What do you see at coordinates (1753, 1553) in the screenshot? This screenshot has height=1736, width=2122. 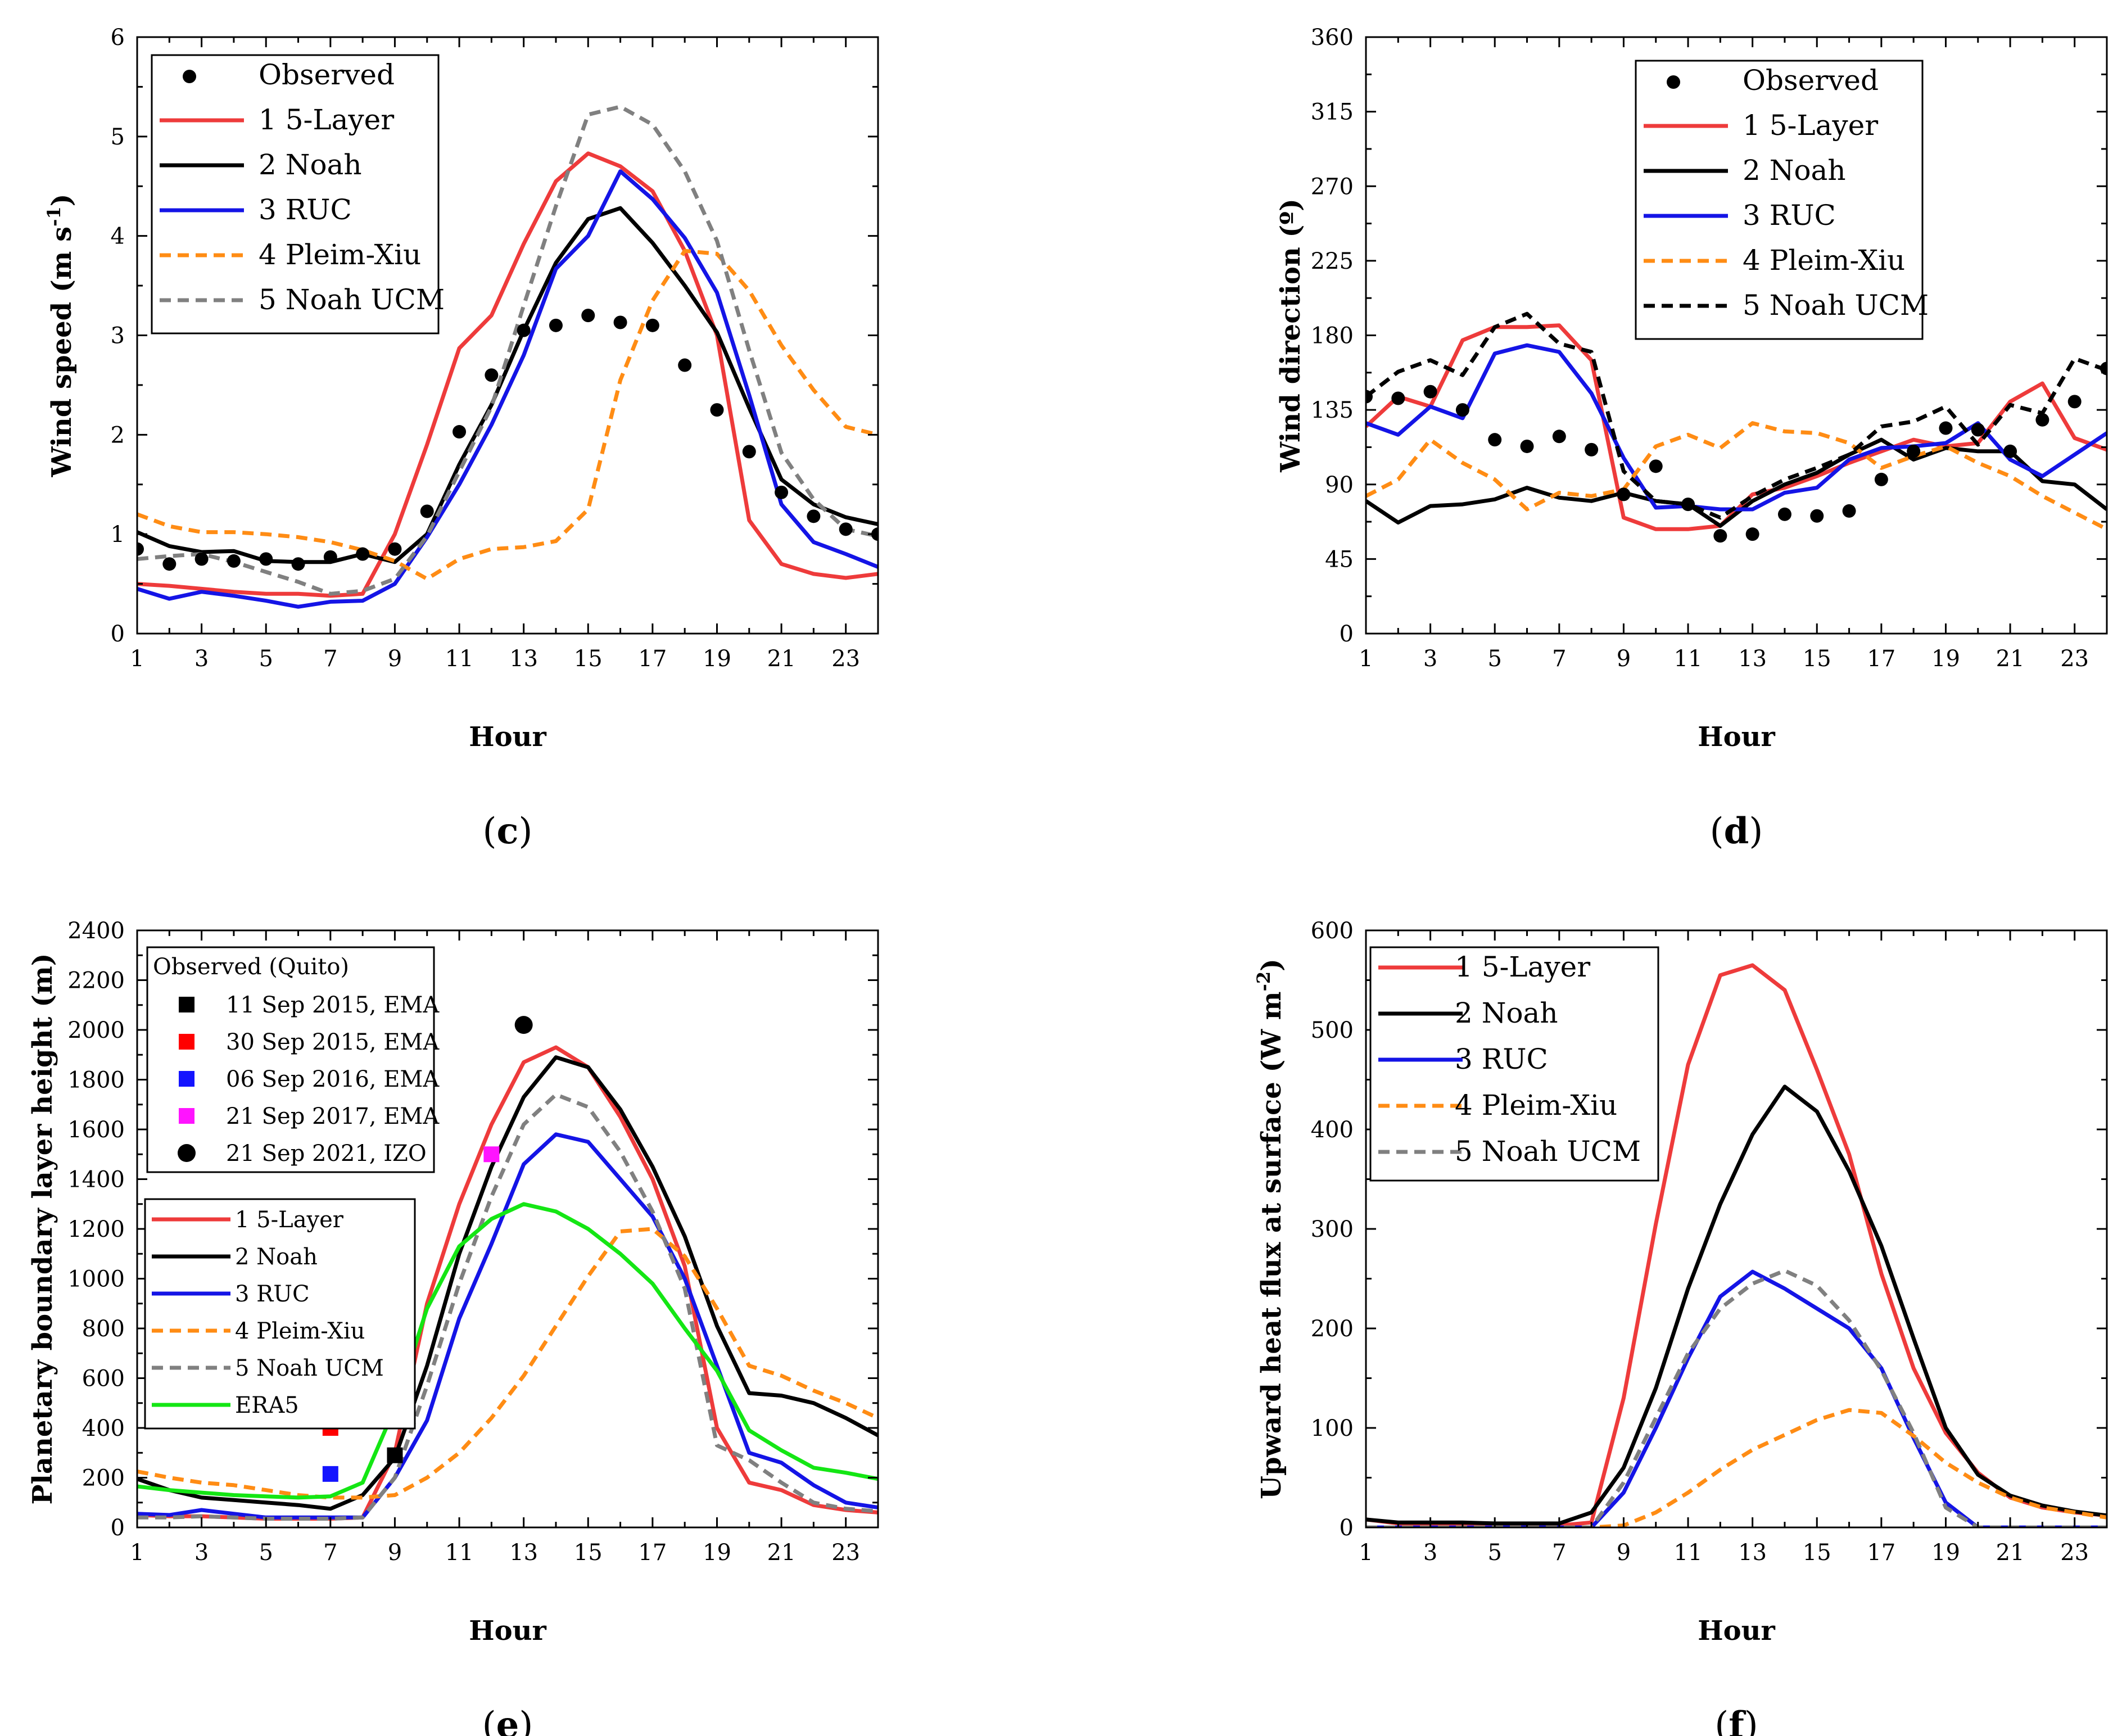 I see `x-tick-label: 13` at bounding box center [1753, 1553].